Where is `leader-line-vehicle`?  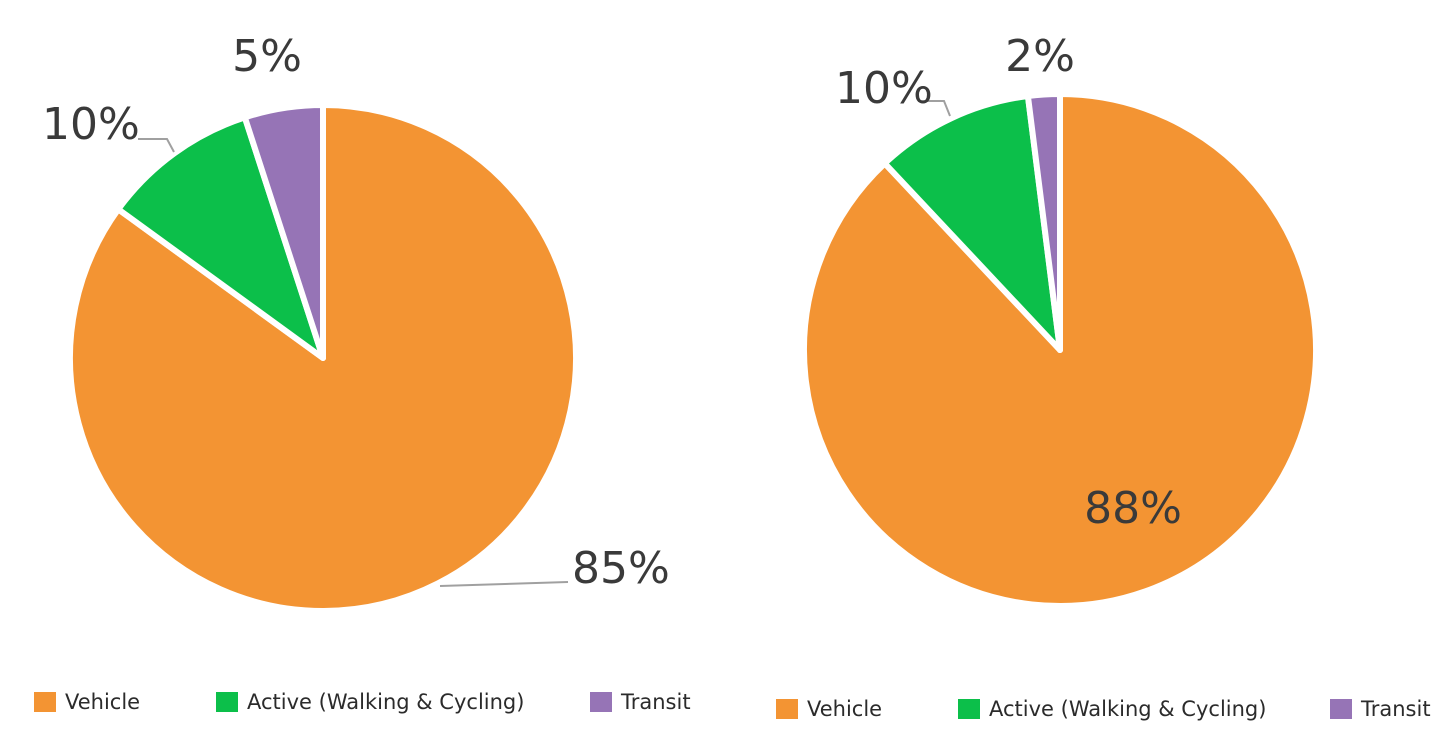 leader-line-vehicle is located at coordinates (504, 584).